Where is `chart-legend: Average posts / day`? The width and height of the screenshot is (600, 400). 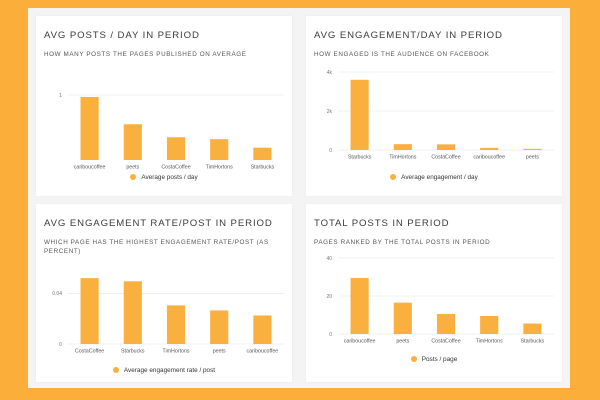 chart-legend: Average posts / day is located at coordinates (164, 177).